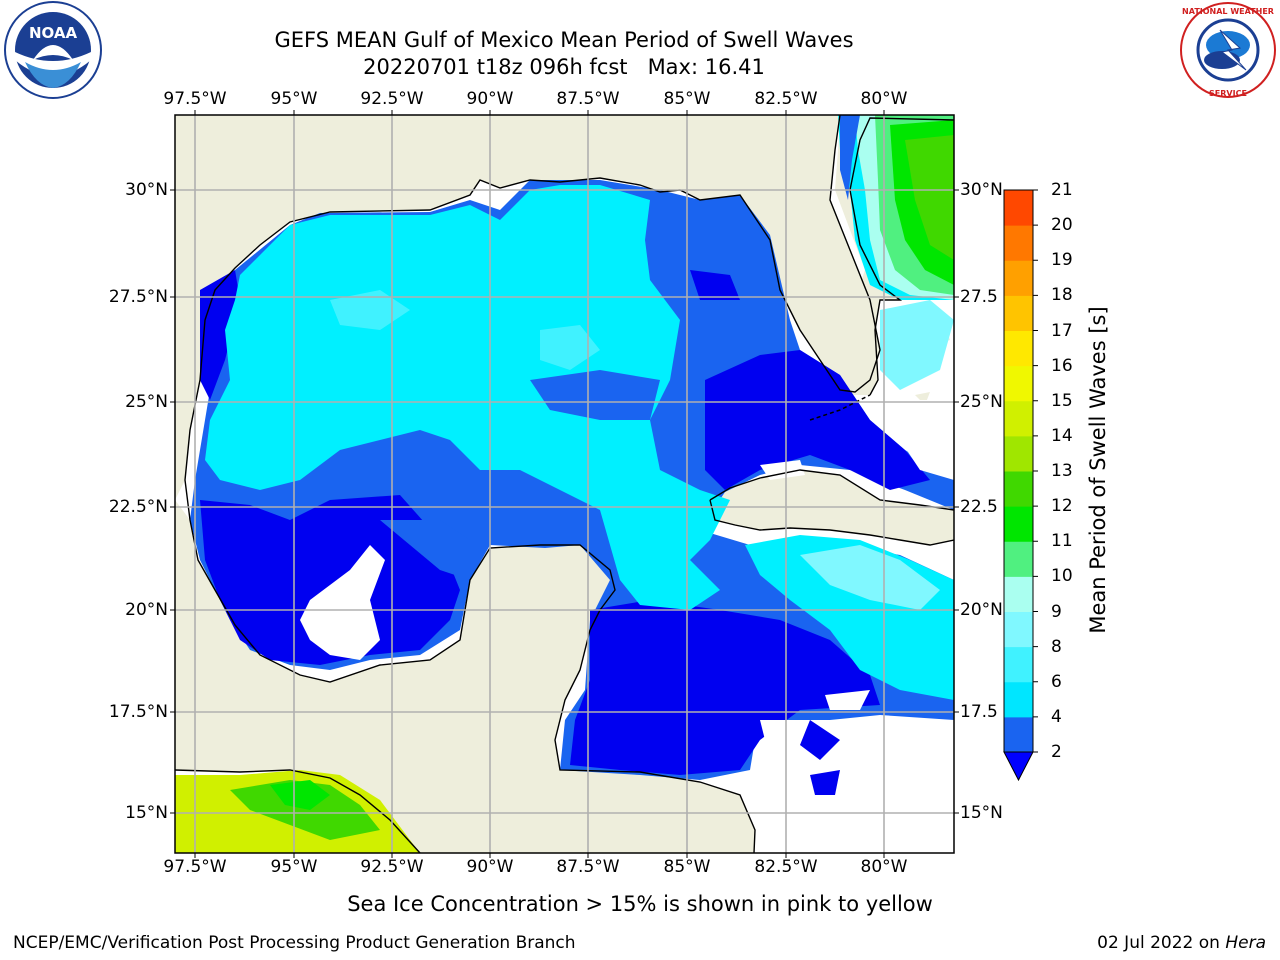 The height and width of the screenshot is (960, 1280). What do you see at coordinates (929, 197) in the screenshot?
I see `swell-zone-atlantic` at bounding box center [929, 197].